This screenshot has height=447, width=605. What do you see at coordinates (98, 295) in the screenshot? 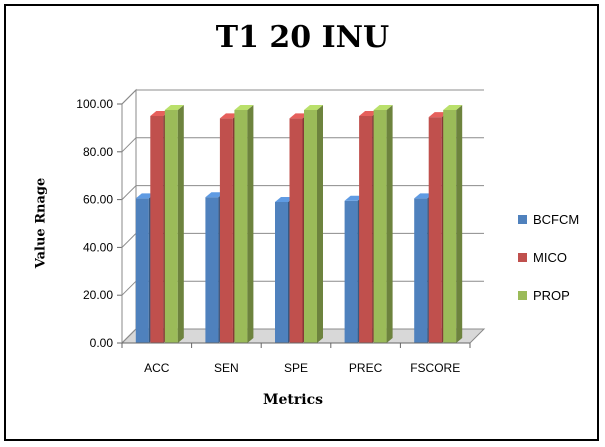
I see `y-tick-label: 20.00` at bounding box center [98, 295].